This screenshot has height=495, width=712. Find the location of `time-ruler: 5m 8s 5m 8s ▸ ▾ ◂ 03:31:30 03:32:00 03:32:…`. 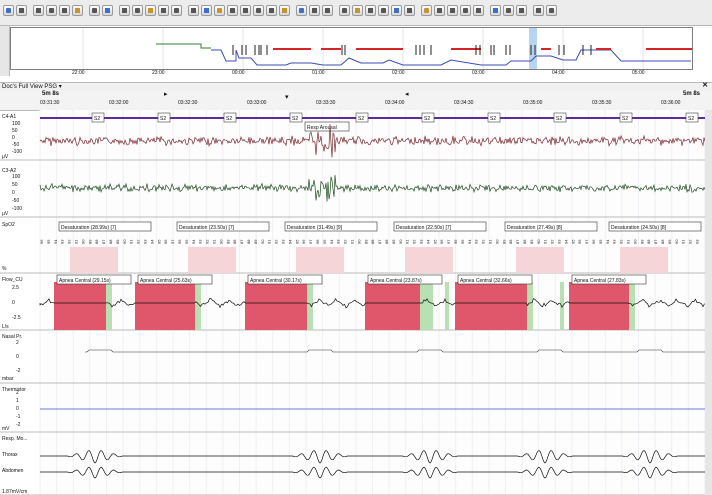

time-ruler: 5m 8s 5m 8s ▸ ▾ ◂ 03:31:30 03:32:00 03:32:… is located at coordinates (356, 100).